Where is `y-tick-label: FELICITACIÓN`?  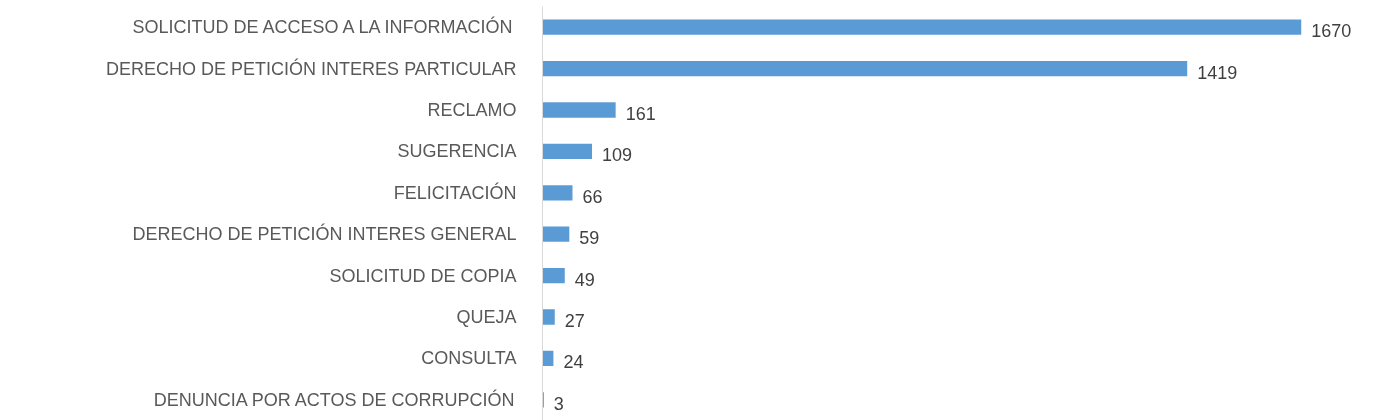
y-tick-label: FELICITACIÓN is located at coordinates (455, 192).